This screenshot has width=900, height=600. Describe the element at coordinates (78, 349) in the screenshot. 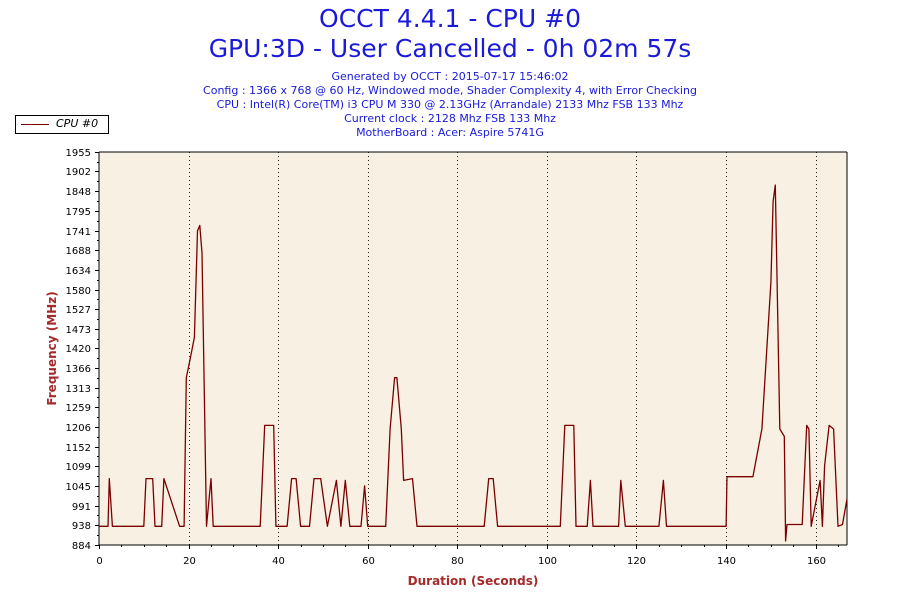

I see `y-tick-label: 1420` at that location.